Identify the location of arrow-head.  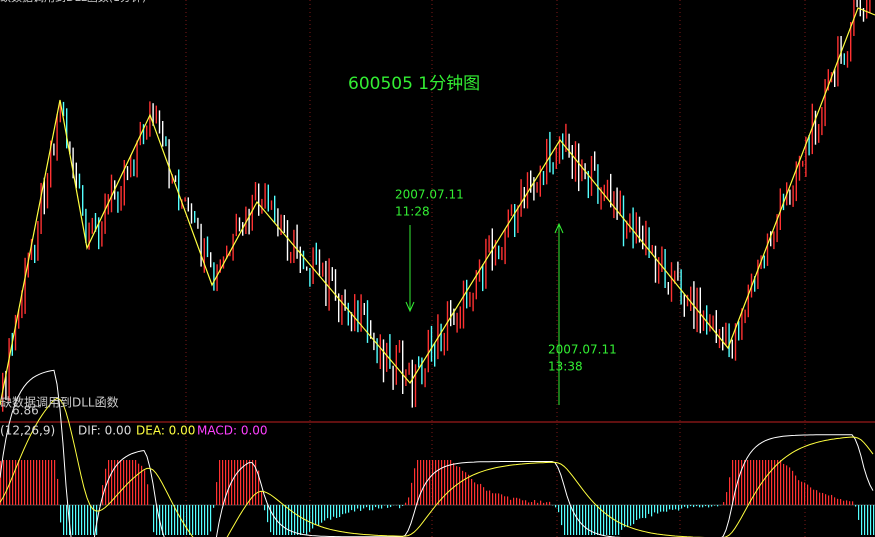
(559, 228).